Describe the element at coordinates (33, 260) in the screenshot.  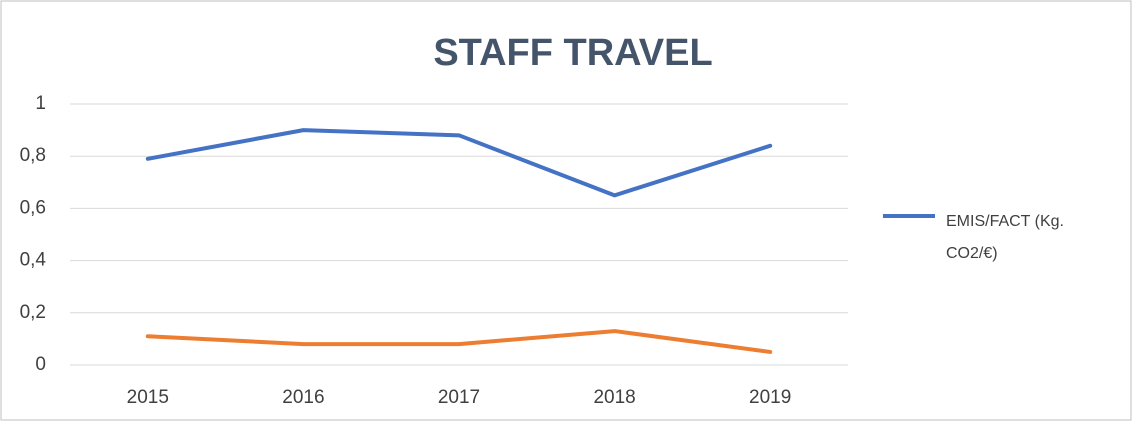
I see `y-tick-label: 0,4` at that location.